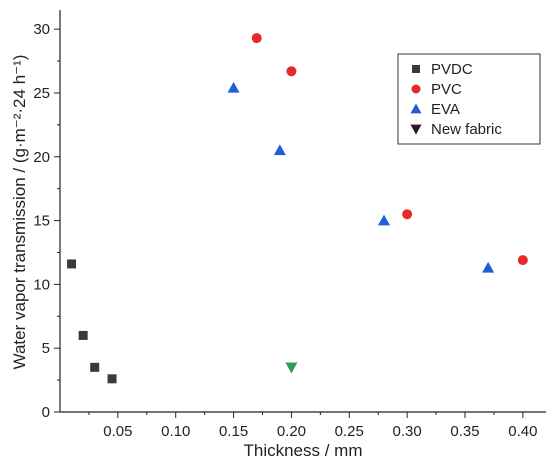 Image resolution: width=556 pixels, height=464 pixels. Describe the element at coordinates (522, 431) in the screenshot. I see `x-tick-label: 0.40` at that location.